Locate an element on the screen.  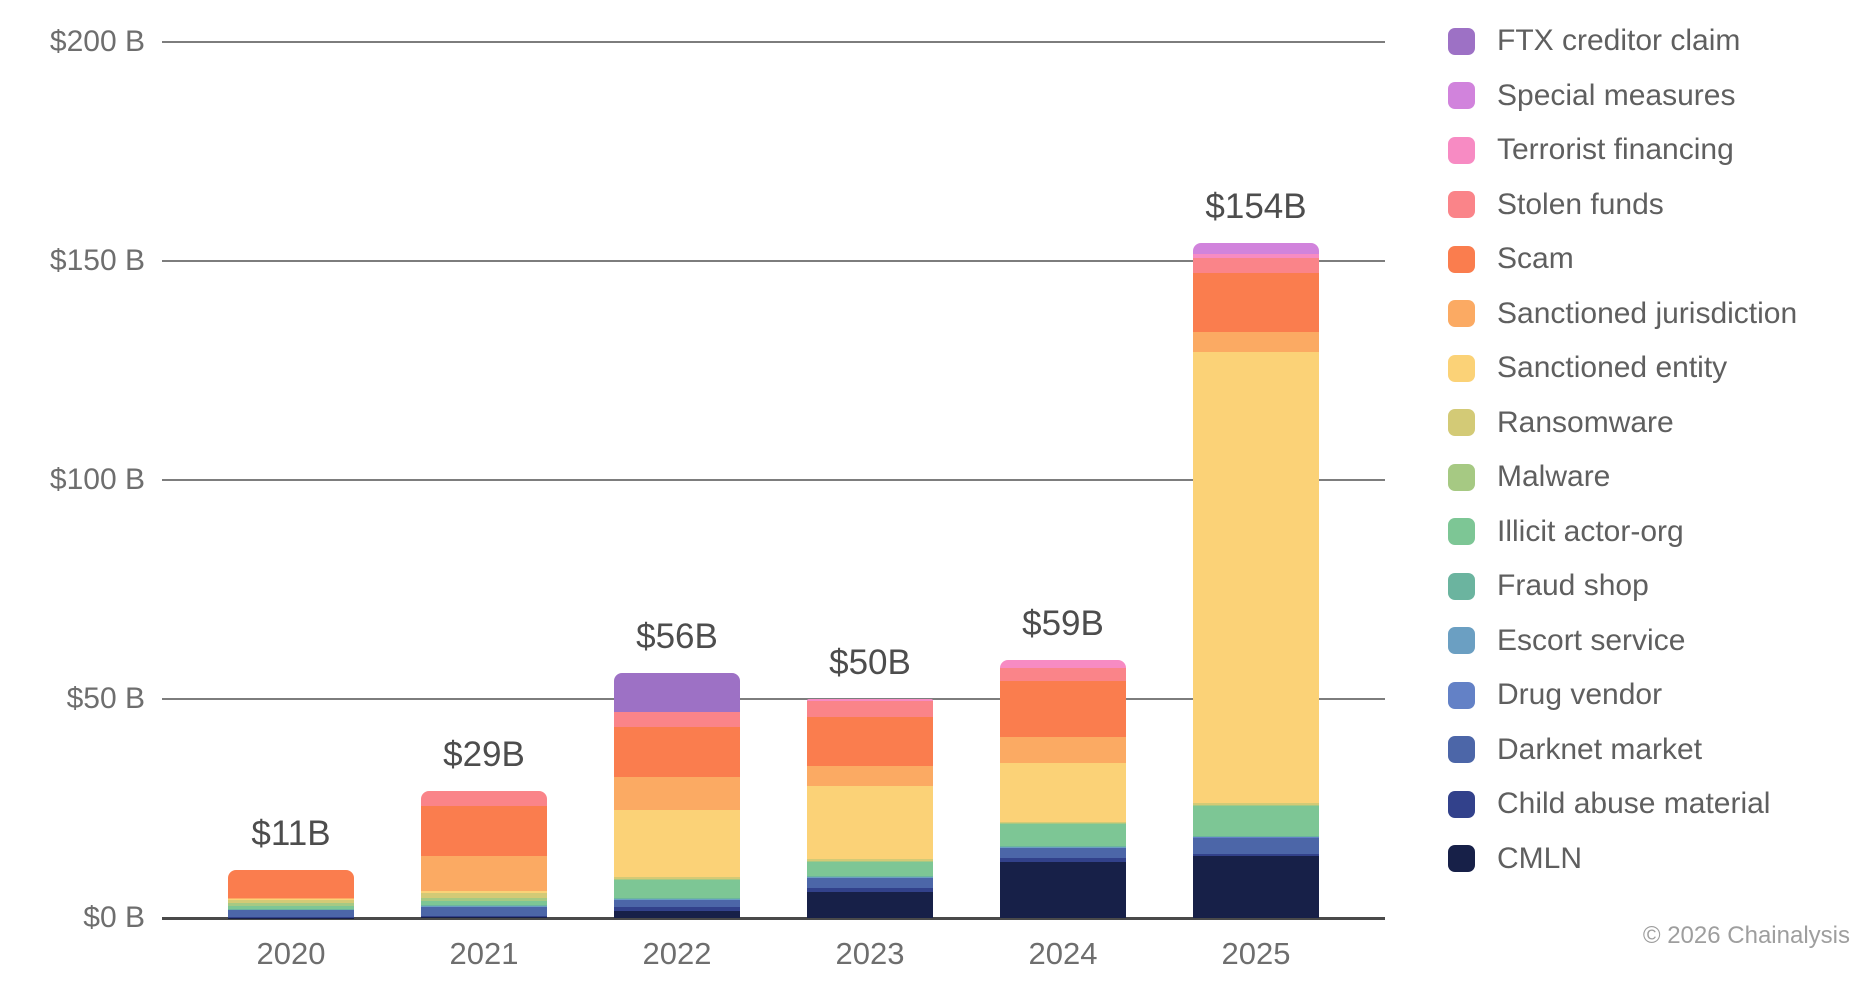
bar-segment-special-measures-2025 is located at coordinates (1256, 248).